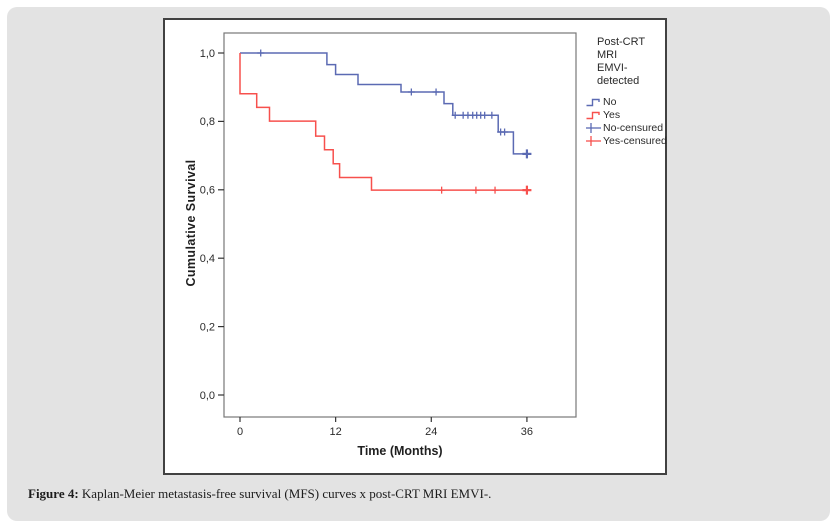 This screenshot has width=837, height=530. I want to click on legend-items: No Yes No-censured Yes-censured, so click(626, 121).